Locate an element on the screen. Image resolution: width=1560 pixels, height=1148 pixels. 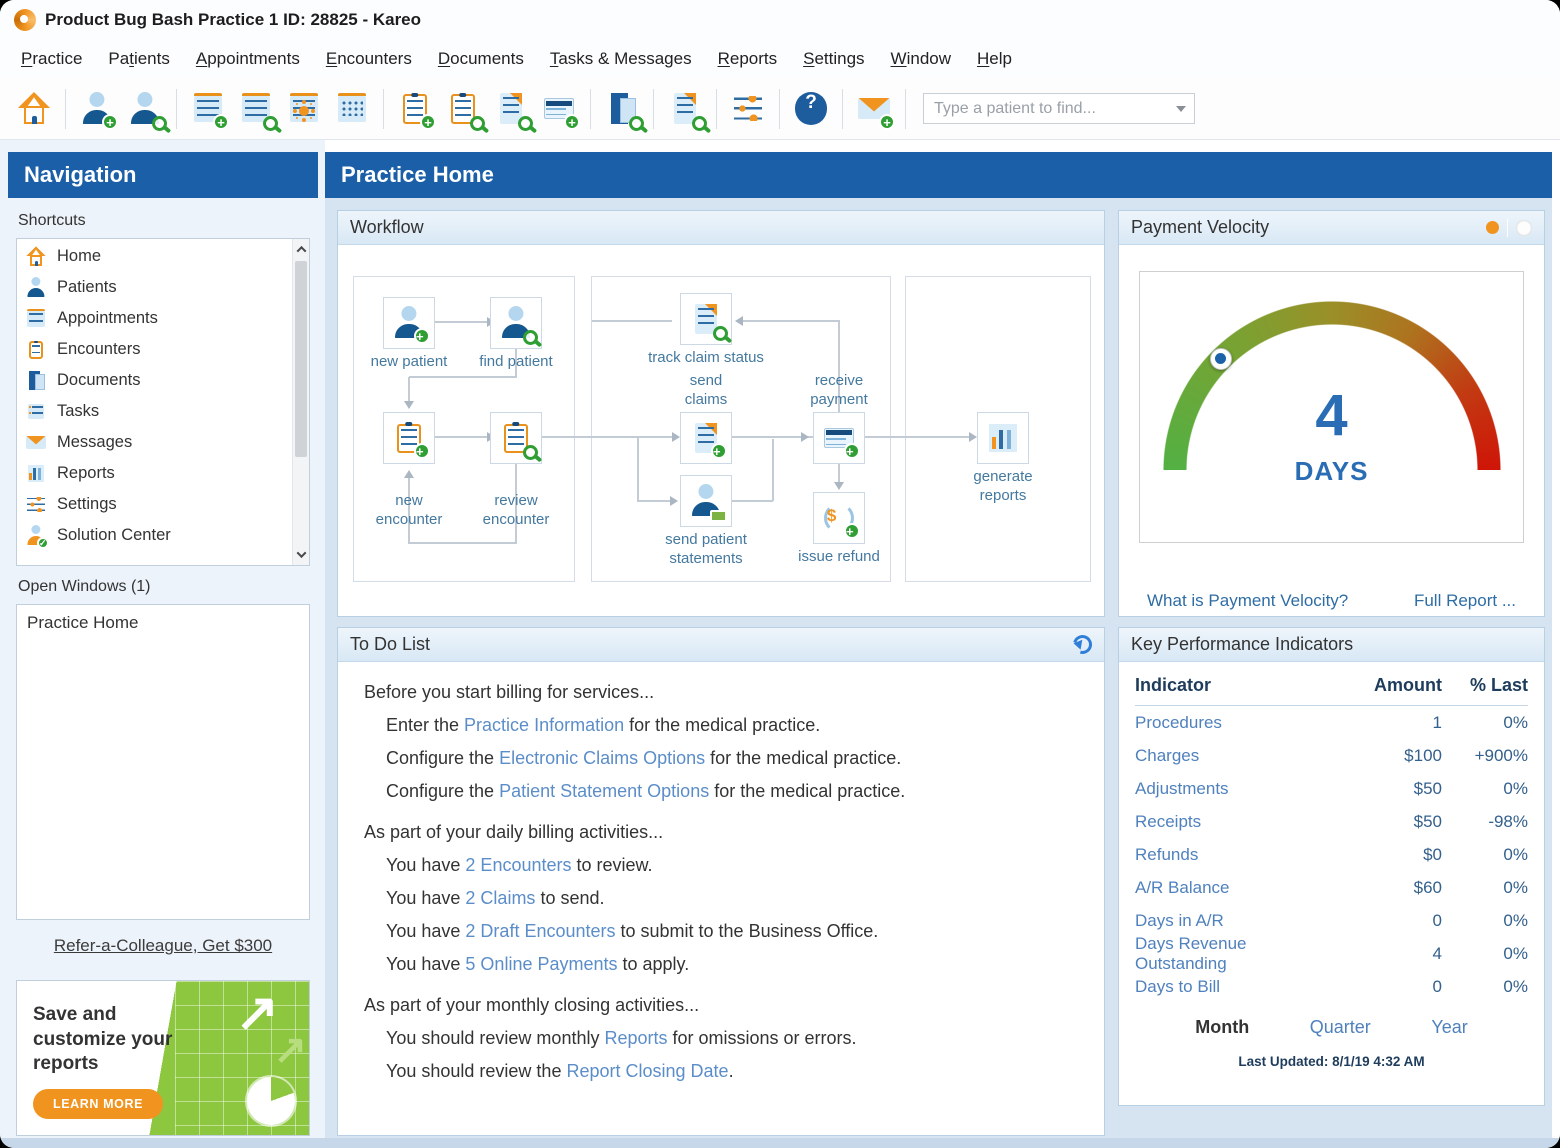
workflow-node-new-patient: + is located at coordinates (409, 323).